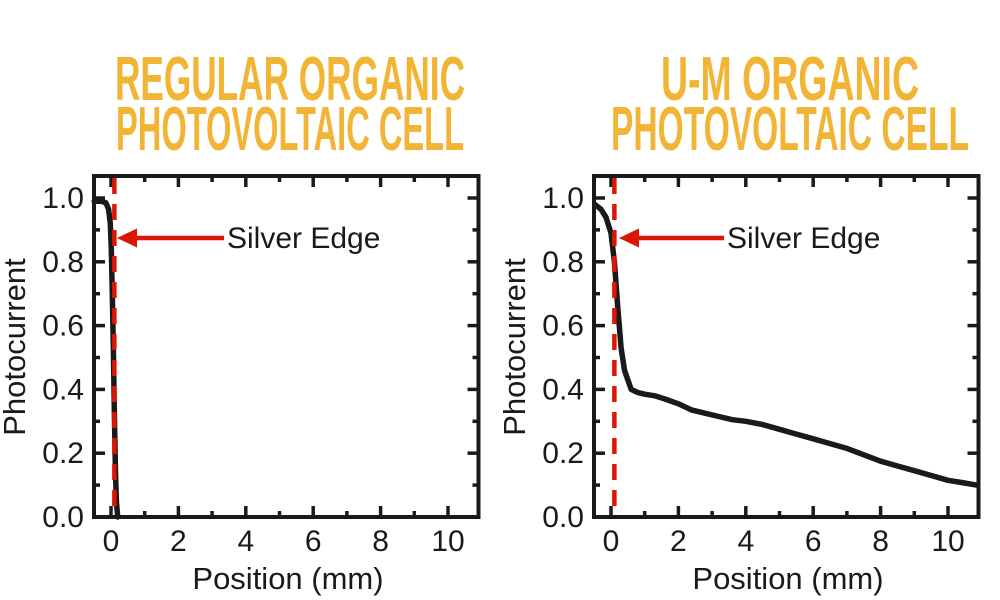  Describe the element at coordinates (790, 79) in the screenshot. I see `chart-title-line1: U-M ORGANIC` at that location.